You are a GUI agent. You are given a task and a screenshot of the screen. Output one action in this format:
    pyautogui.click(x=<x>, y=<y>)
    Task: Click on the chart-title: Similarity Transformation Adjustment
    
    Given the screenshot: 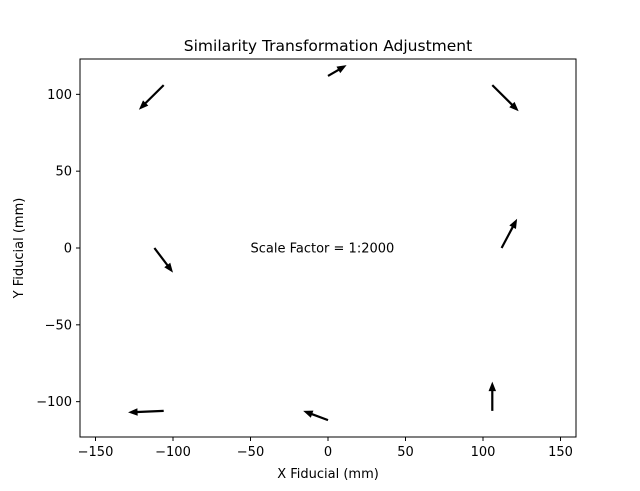 What is the action you would take?
    pyautogui.click(x=328, y=46)
    